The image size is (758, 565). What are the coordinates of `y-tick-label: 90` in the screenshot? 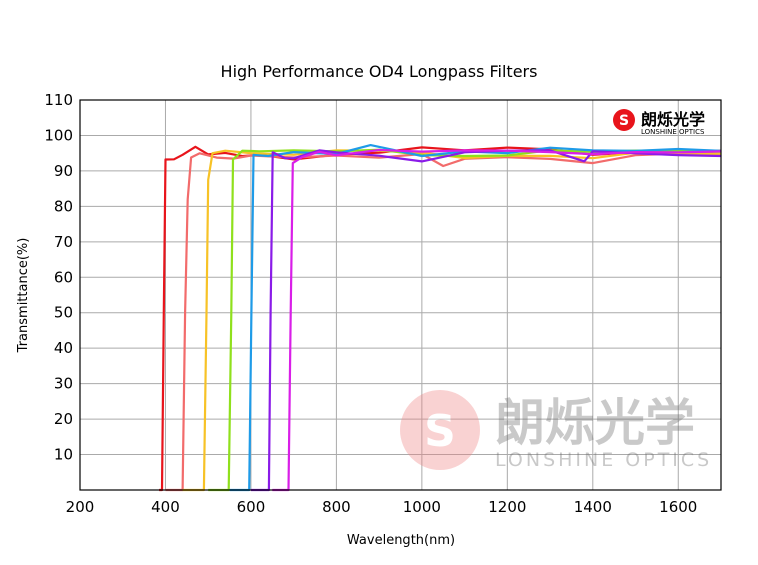 It's located at (63, 171).